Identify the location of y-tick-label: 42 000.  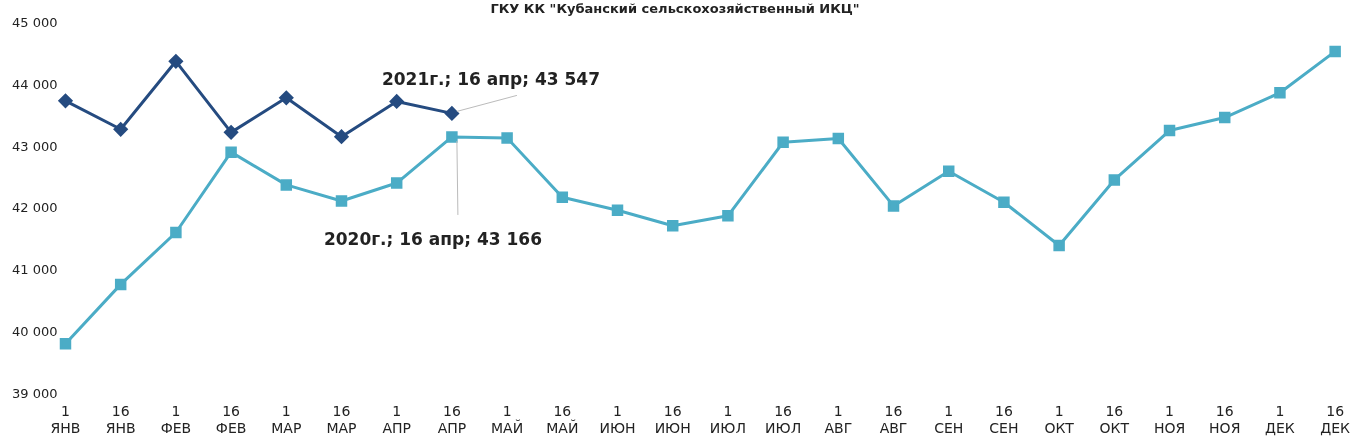
(34, 208).